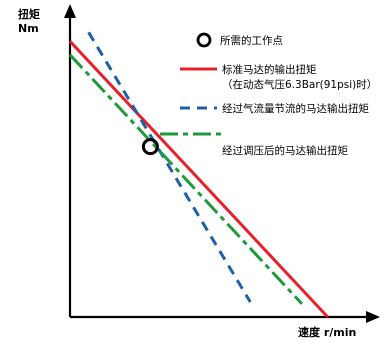 The height and width of the screenshot is (343, 385). I want to click on y-axis-label-line1: 扭矩, so click(29, 14).